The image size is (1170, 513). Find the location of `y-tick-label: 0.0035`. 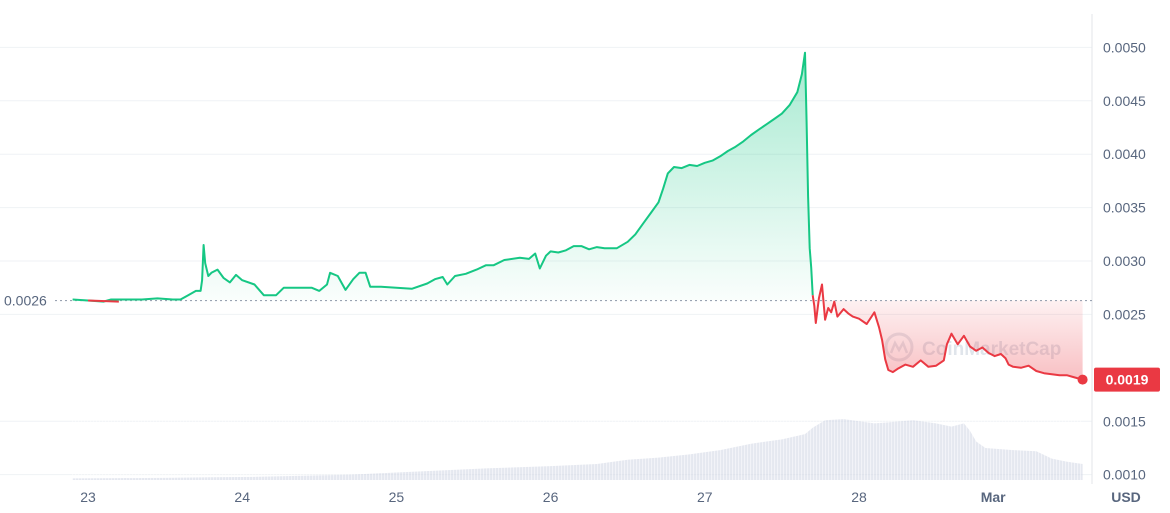

y-tick-label: 0.0035 is located at coordinates (1124, 208).